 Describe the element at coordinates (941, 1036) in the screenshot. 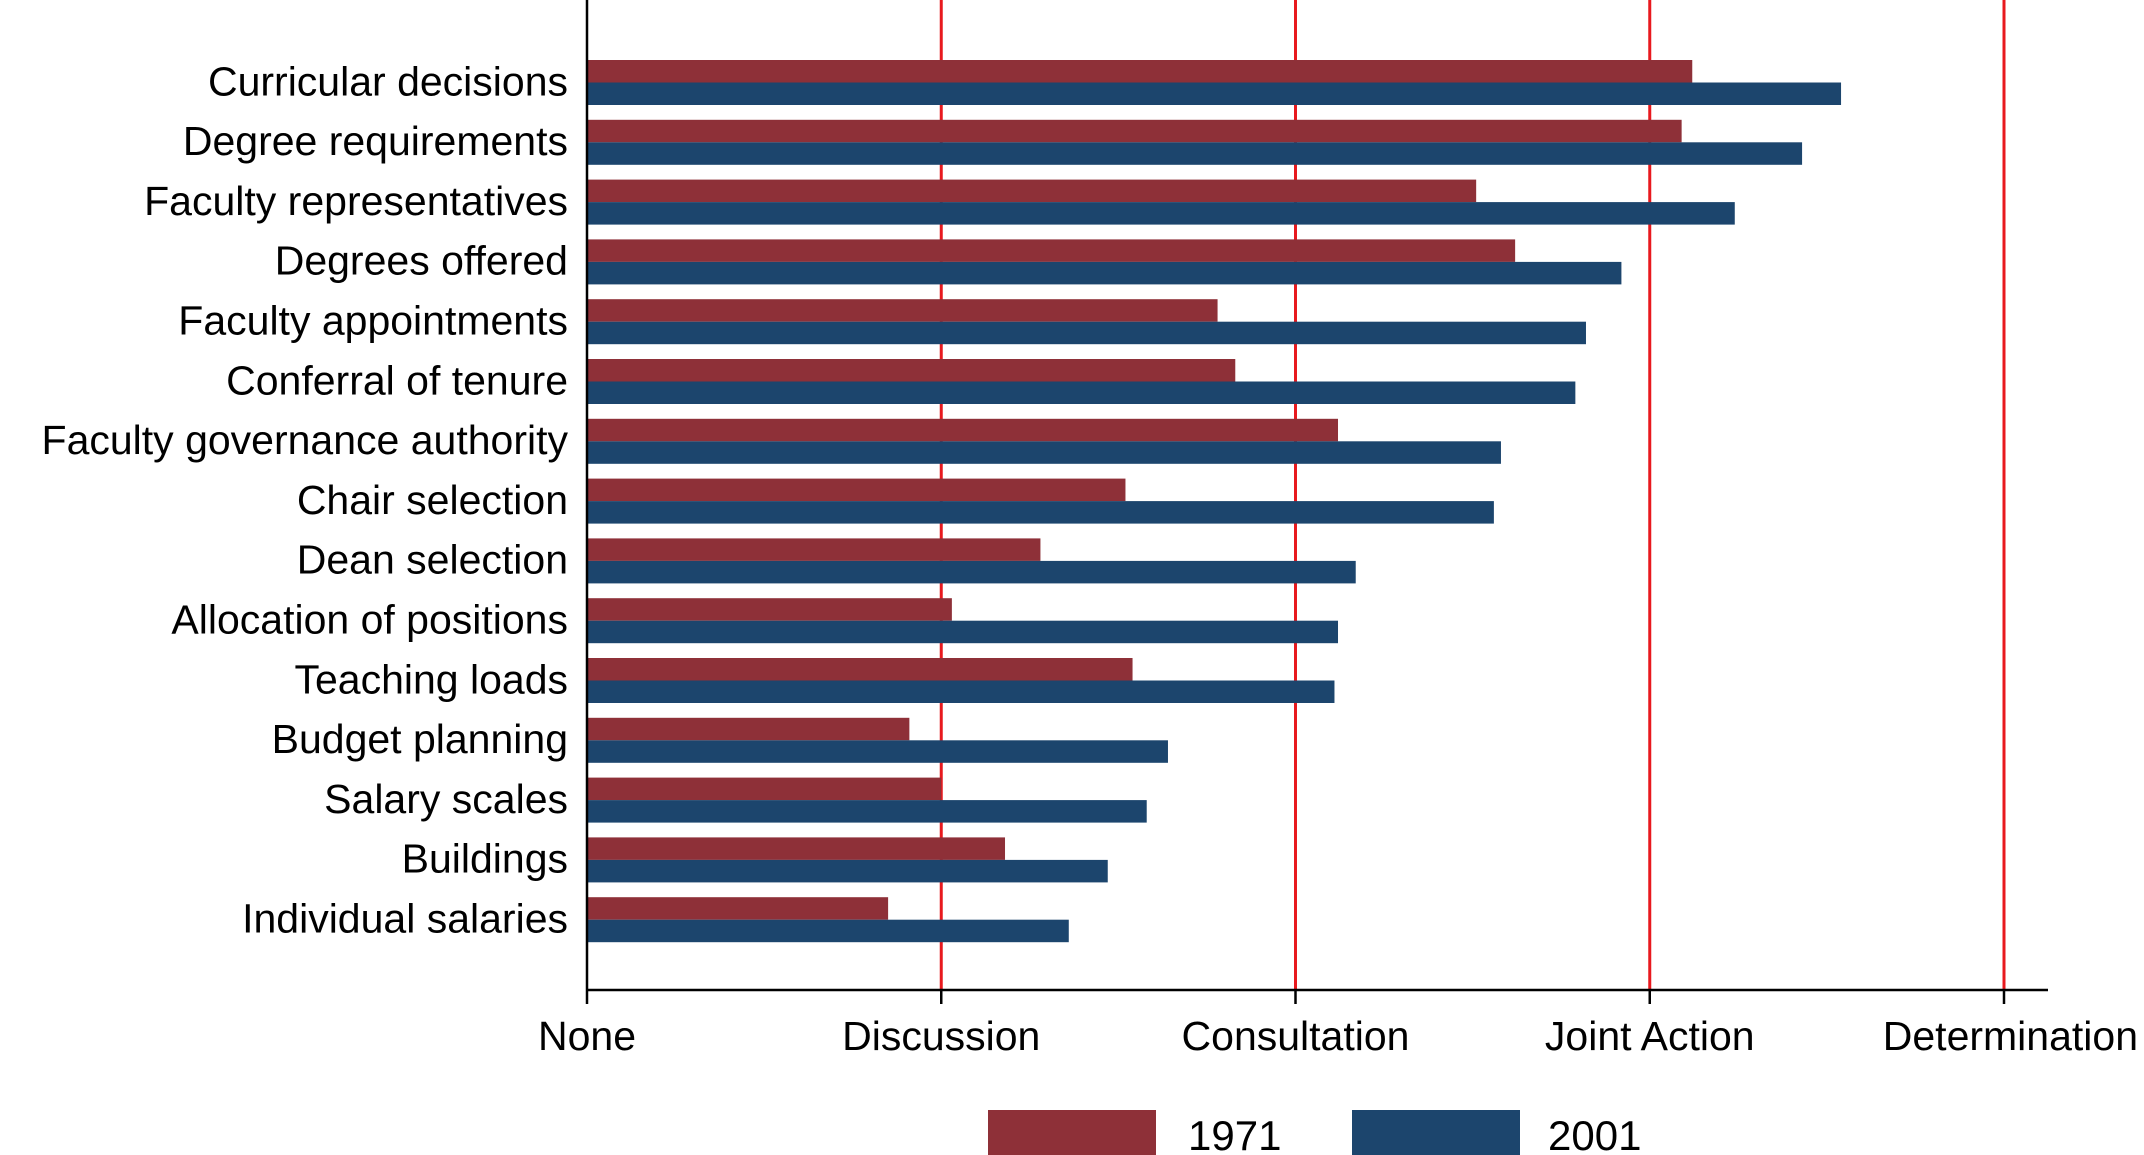

I see `x-tick-label-discussion: Discussion` at that location.